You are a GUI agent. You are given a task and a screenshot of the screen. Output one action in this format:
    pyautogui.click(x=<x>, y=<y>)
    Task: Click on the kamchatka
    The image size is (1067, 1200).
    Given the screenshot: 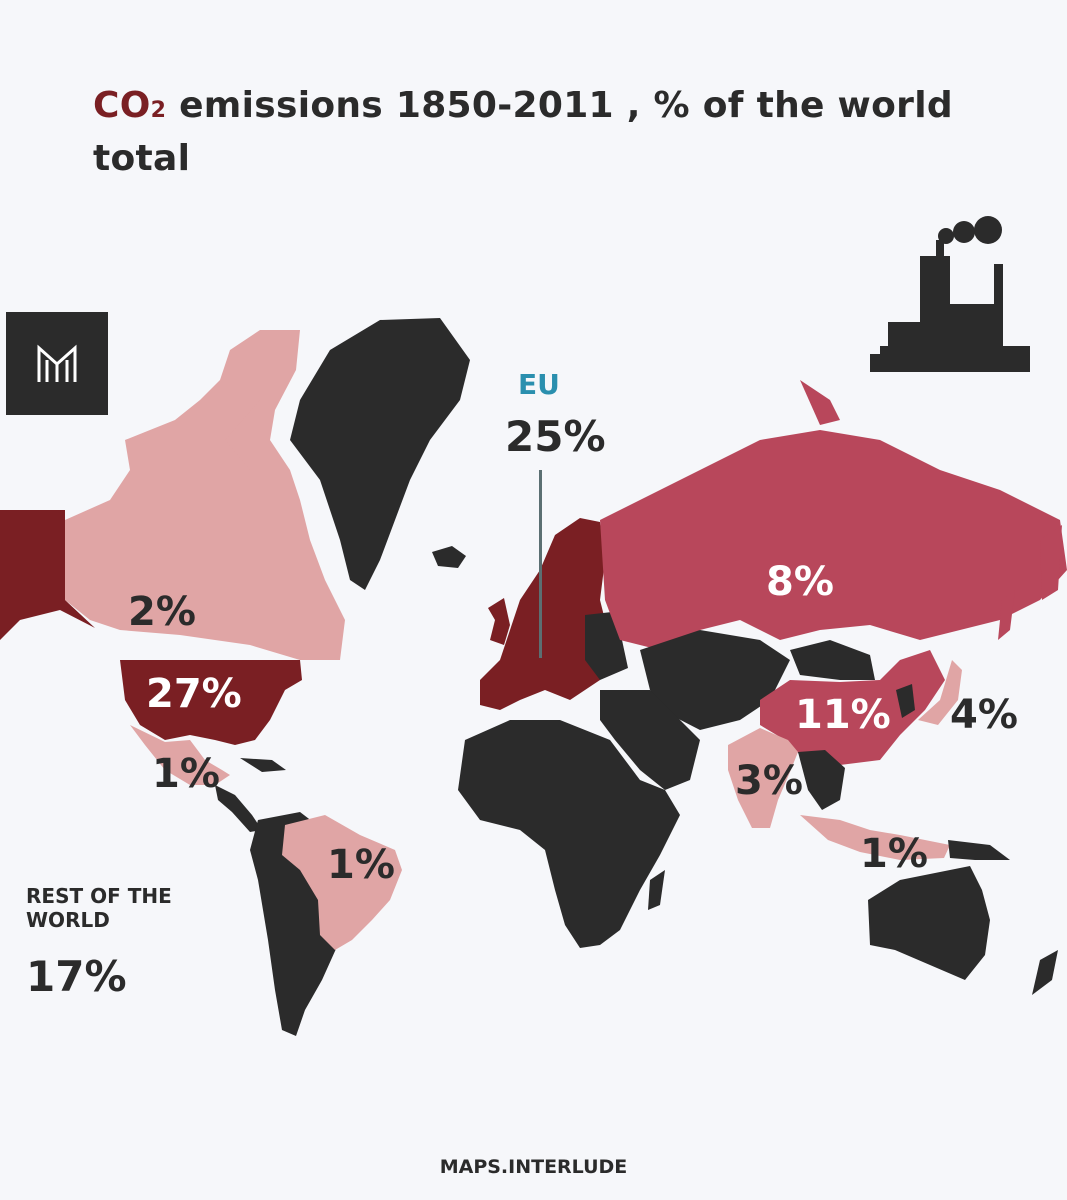 What is the action you would take?
    pyautogui.click(x=1051, y=562)
    